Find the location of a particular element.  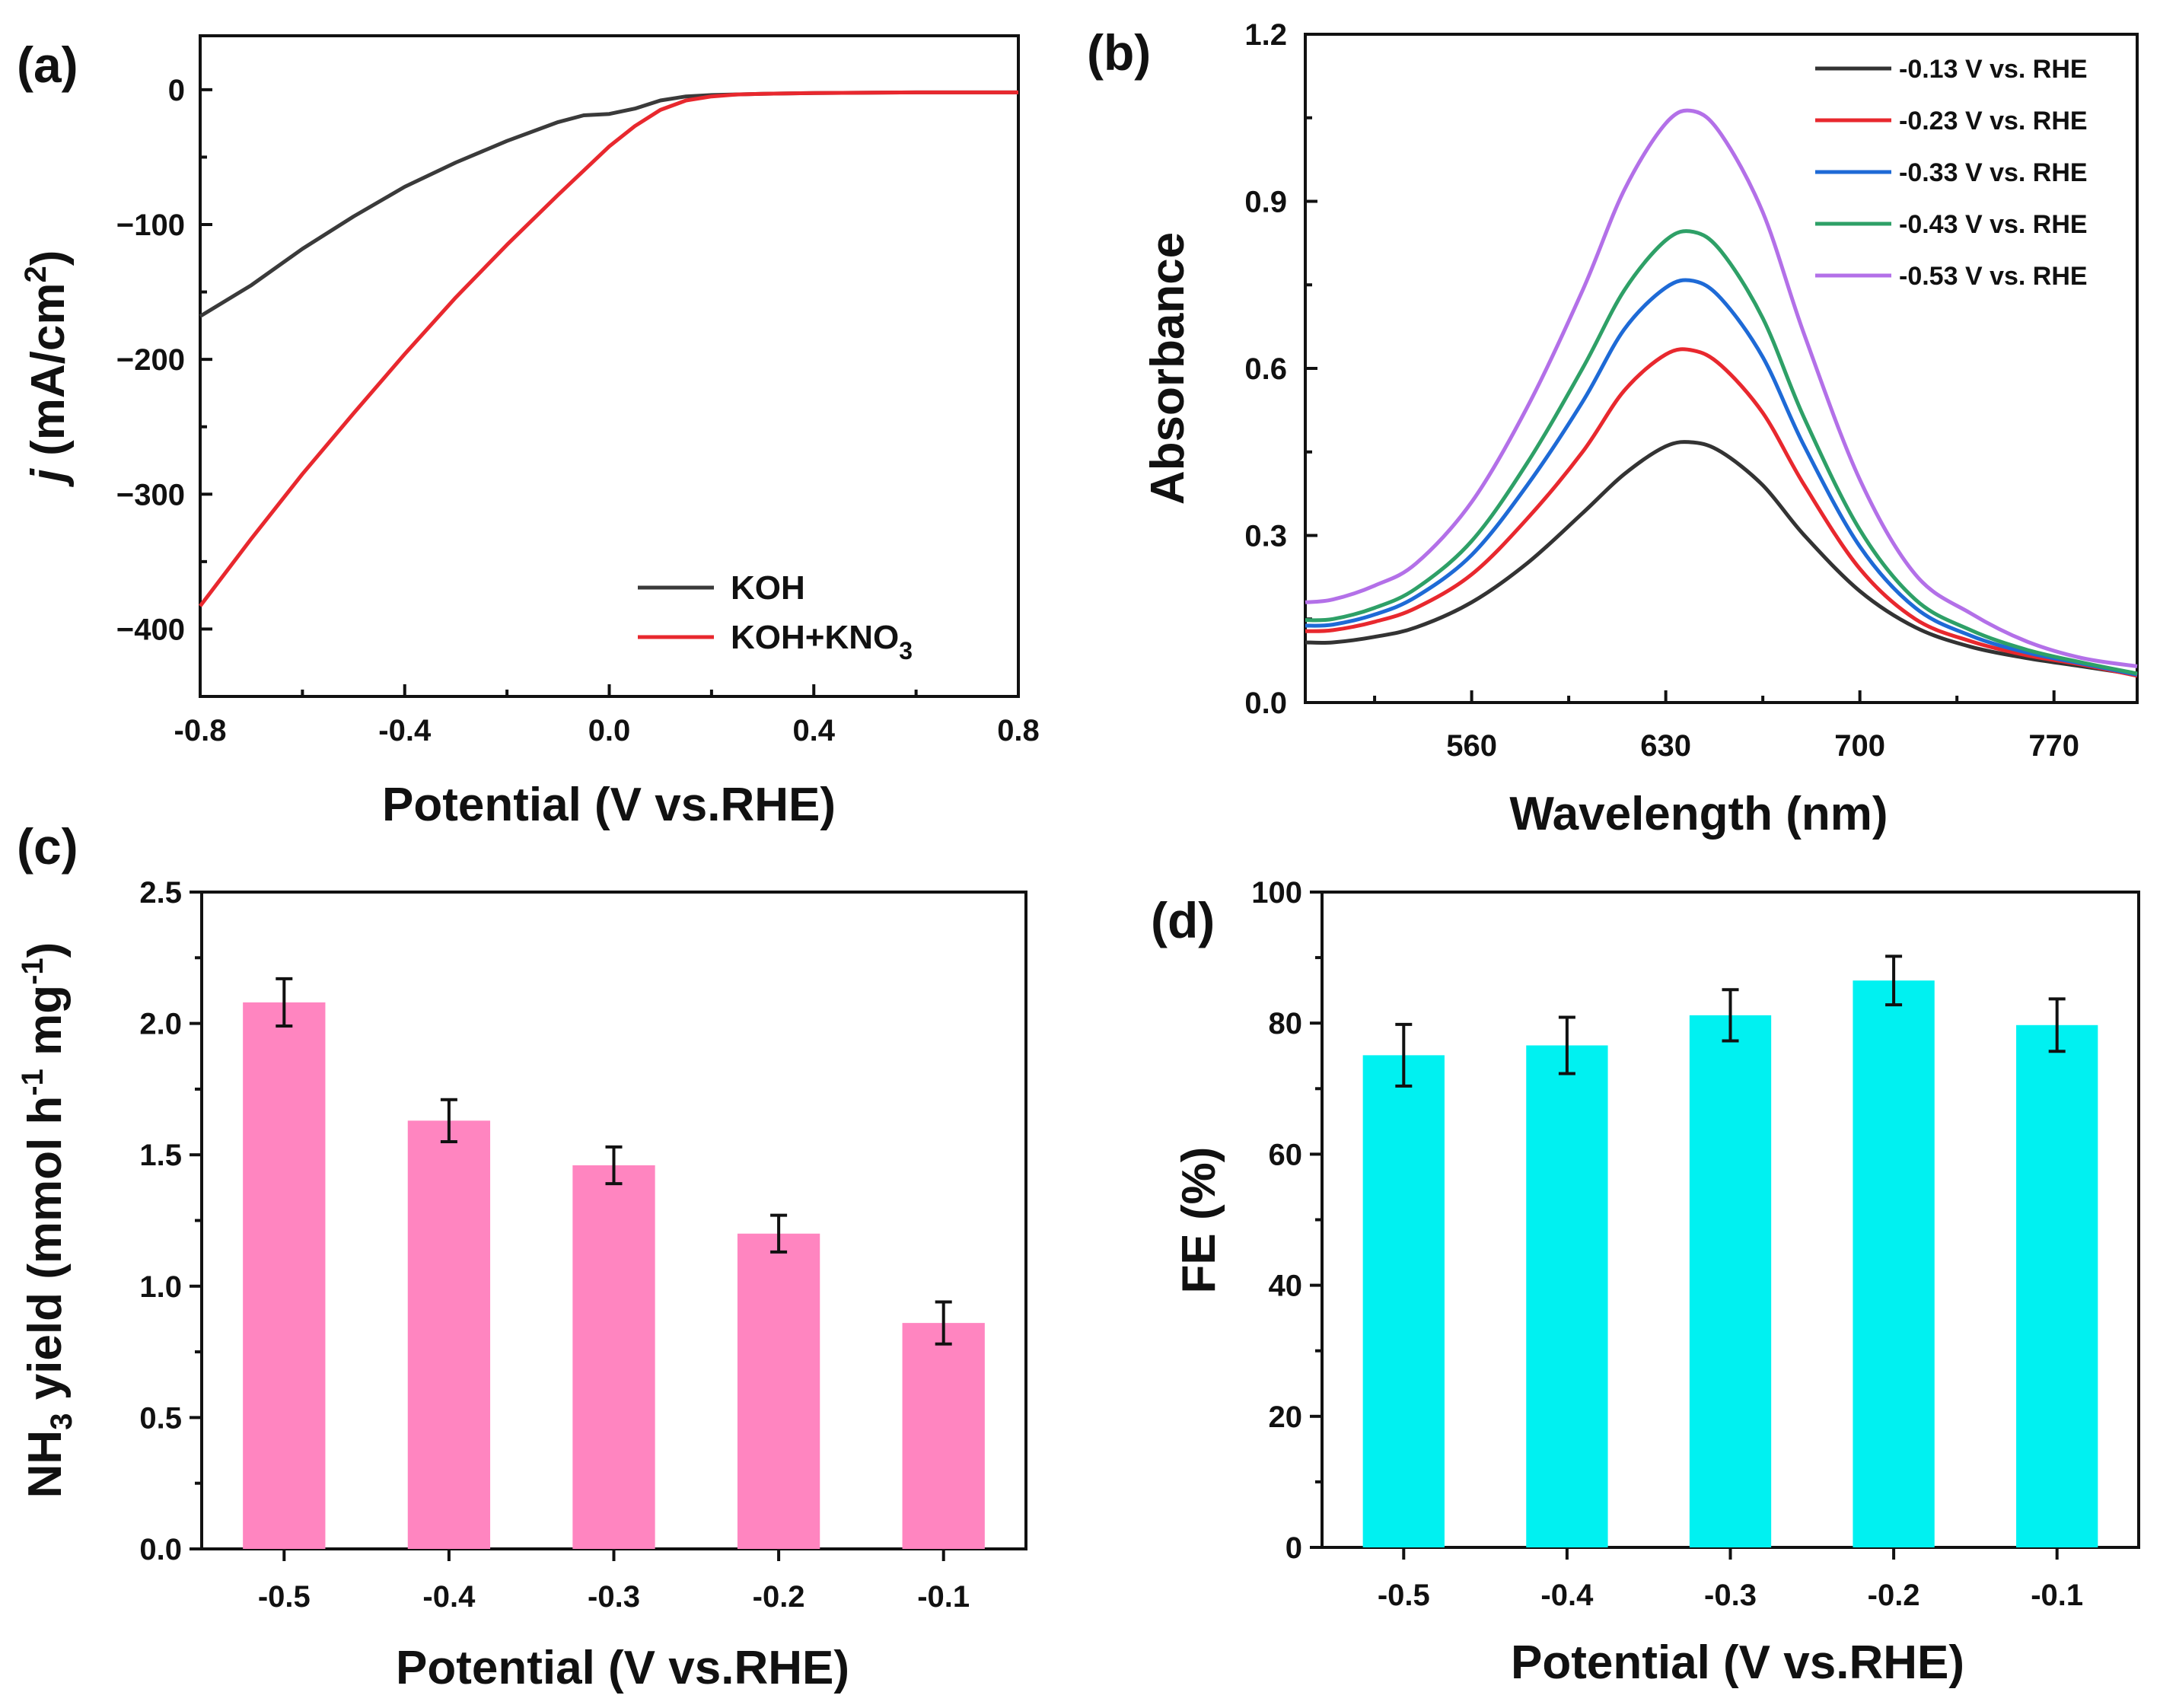

x-tick-label: 0.4 is located at coordinates (813, 730).